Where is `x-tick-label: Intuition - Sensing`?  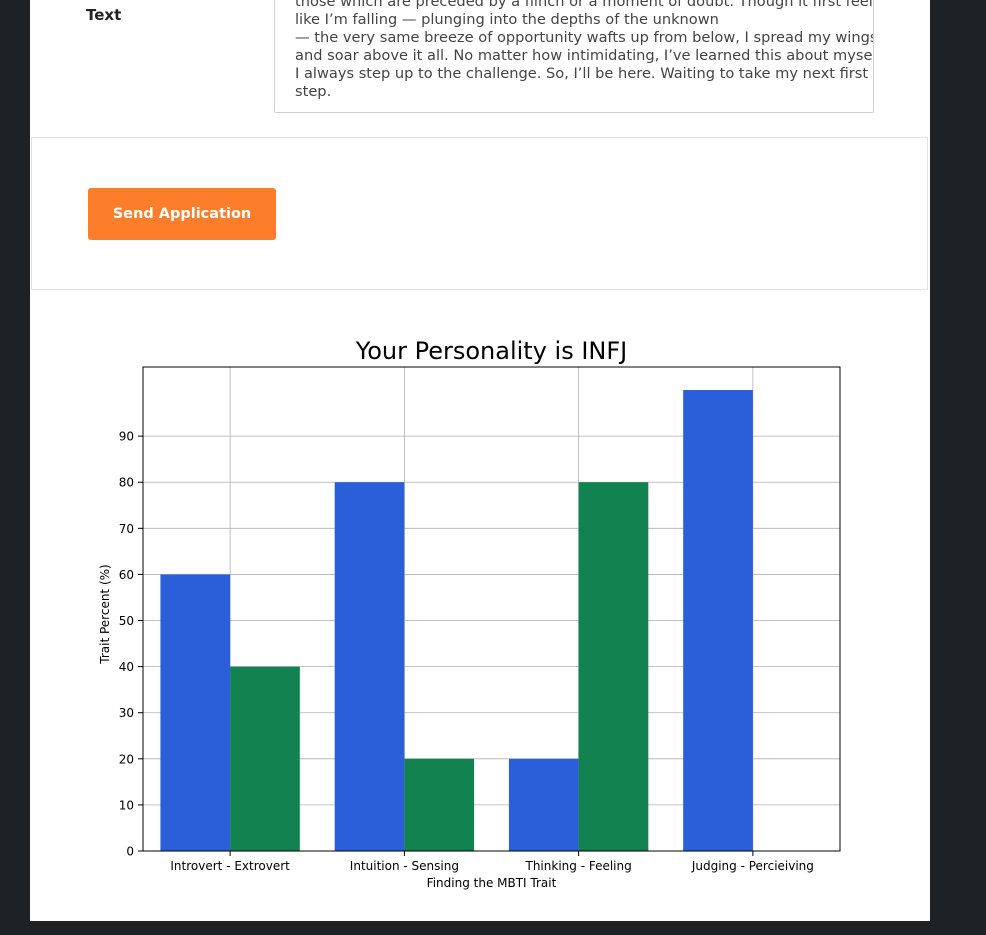
x-tick-label: Intuition - Sensing is located at coordinates (404, 866).